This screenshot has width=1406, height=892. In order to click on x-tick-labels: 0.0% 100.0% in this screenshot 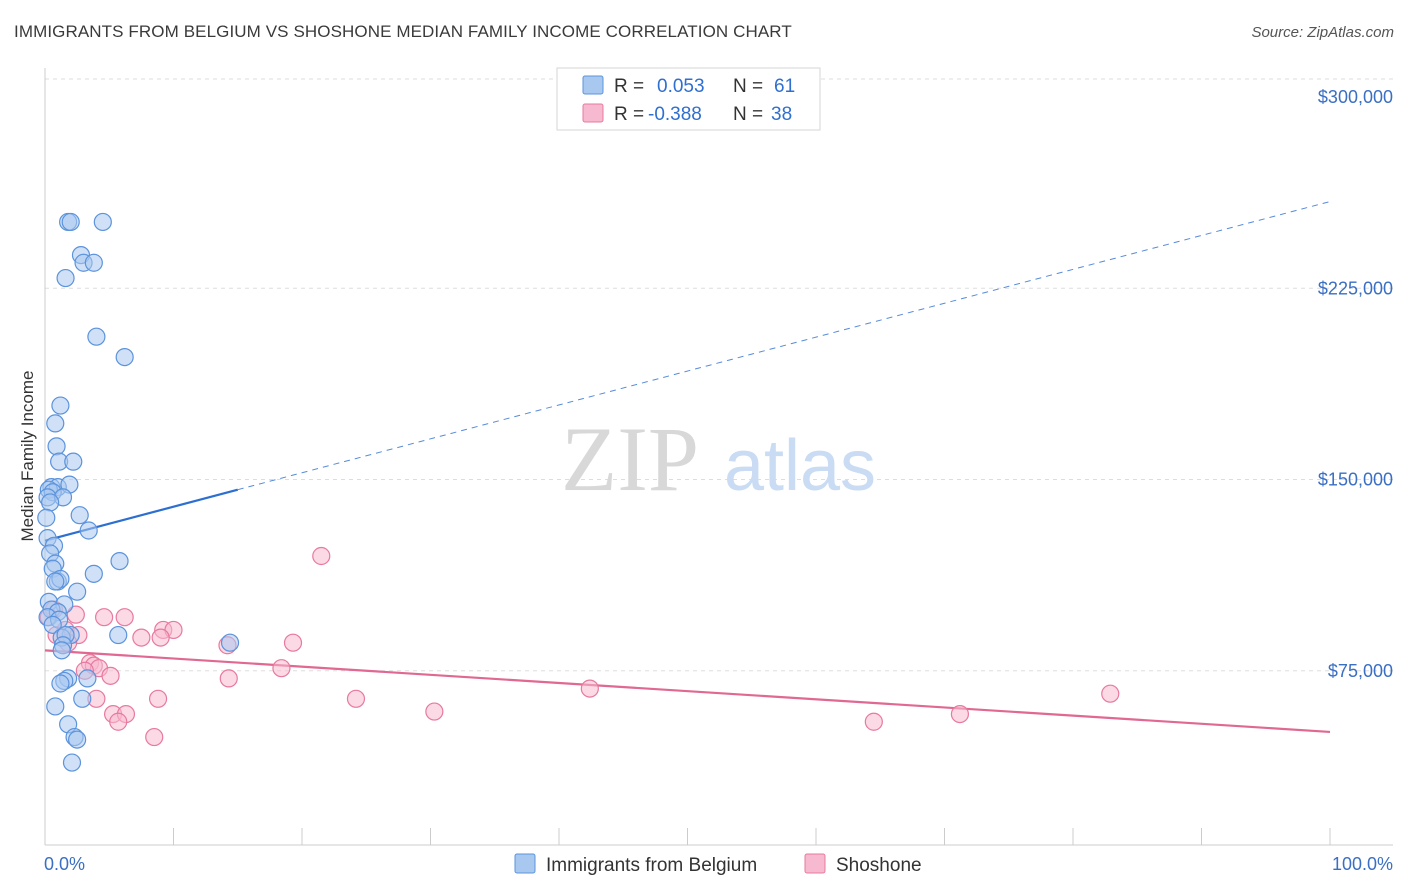, I will do `click(718, 864)`.